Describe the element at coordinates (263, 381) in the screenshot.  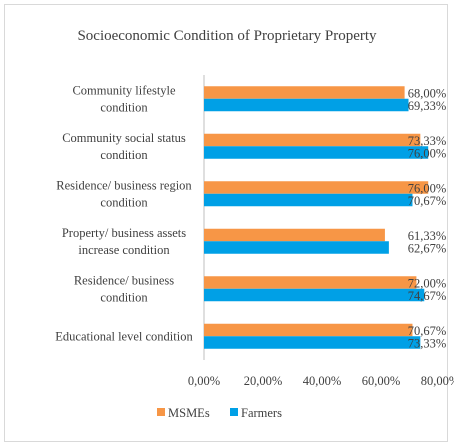
I see `x-tick-label: 20,00%` at that location.